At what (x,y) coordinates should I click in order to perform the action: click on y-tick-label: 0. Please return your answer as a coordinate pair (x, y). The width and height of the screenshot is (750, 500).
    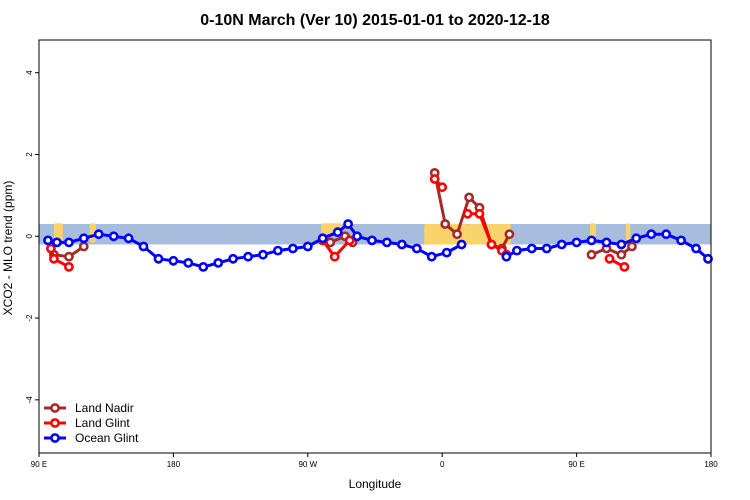
    Looking at the image, I should click on (29, 236).